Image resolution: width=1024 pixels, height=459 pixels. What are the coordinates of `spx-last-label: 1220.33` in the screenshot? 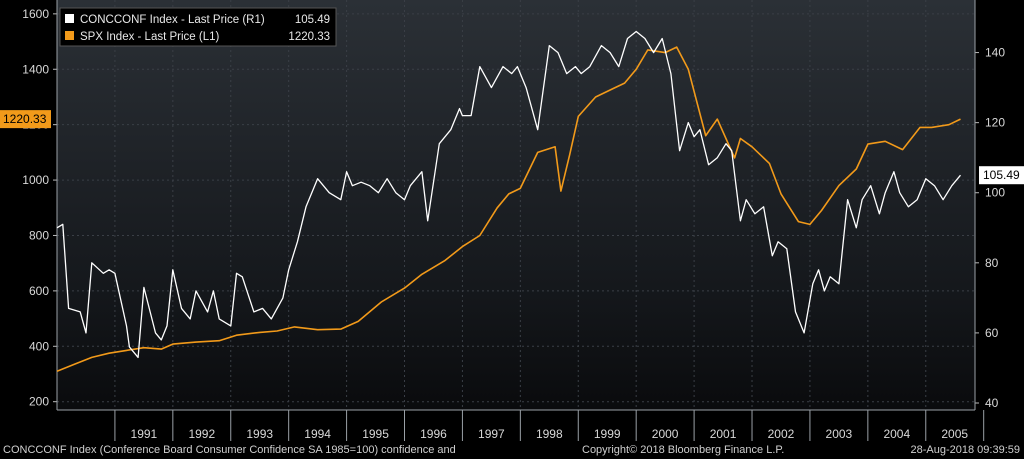 It's located at (25, 119).